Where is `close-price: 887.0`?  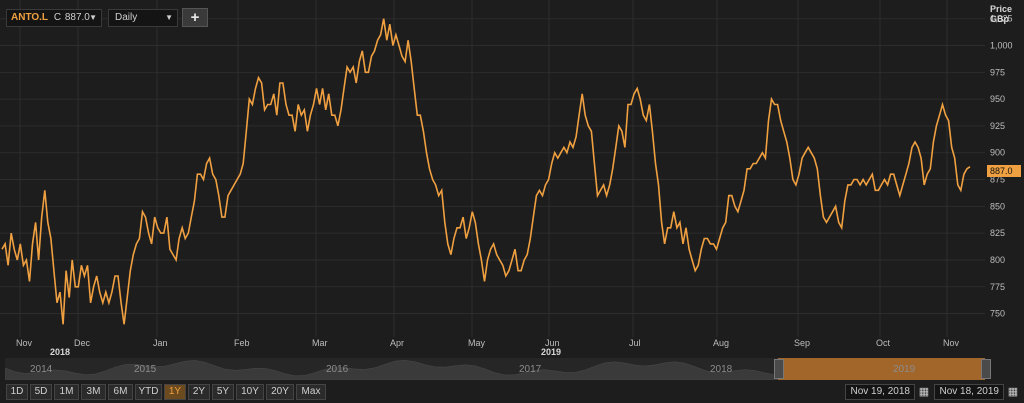
close-price: 887.0 is located at coordinates (77, 17).